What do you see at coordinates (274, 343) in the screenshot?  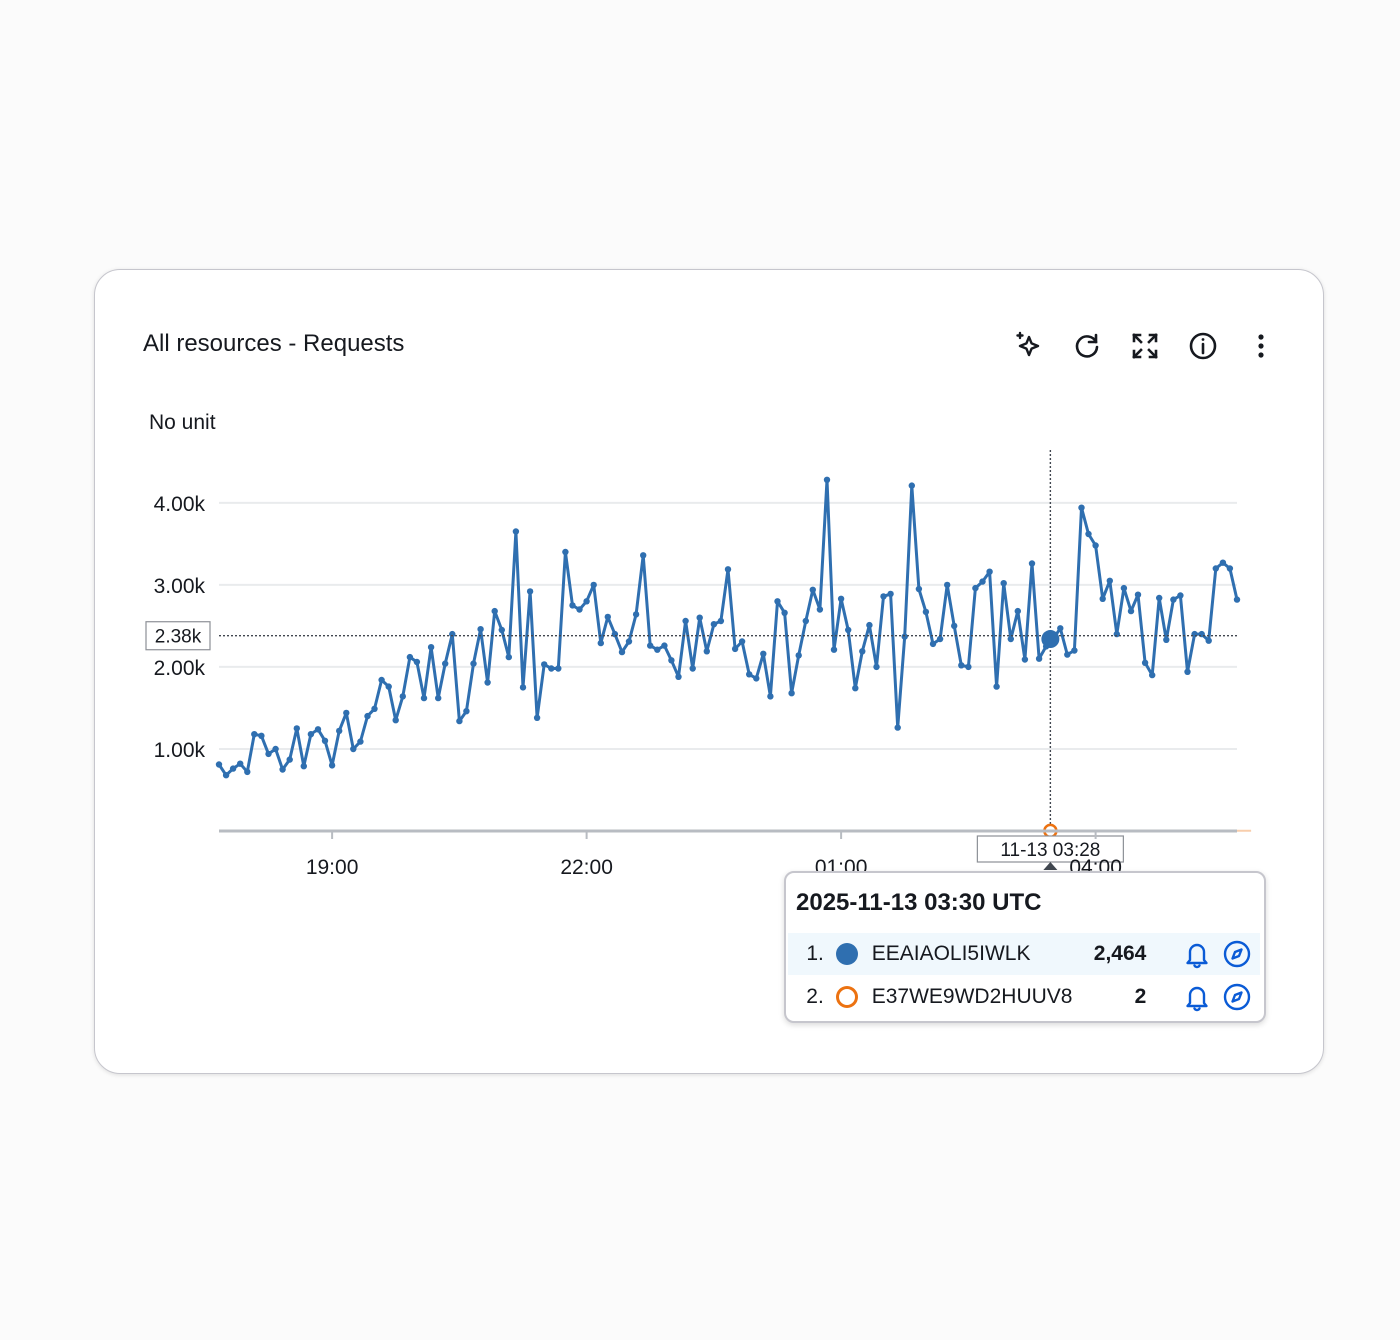 I see `widget-title: All resources - Requests` at bounding box center [274, 343].